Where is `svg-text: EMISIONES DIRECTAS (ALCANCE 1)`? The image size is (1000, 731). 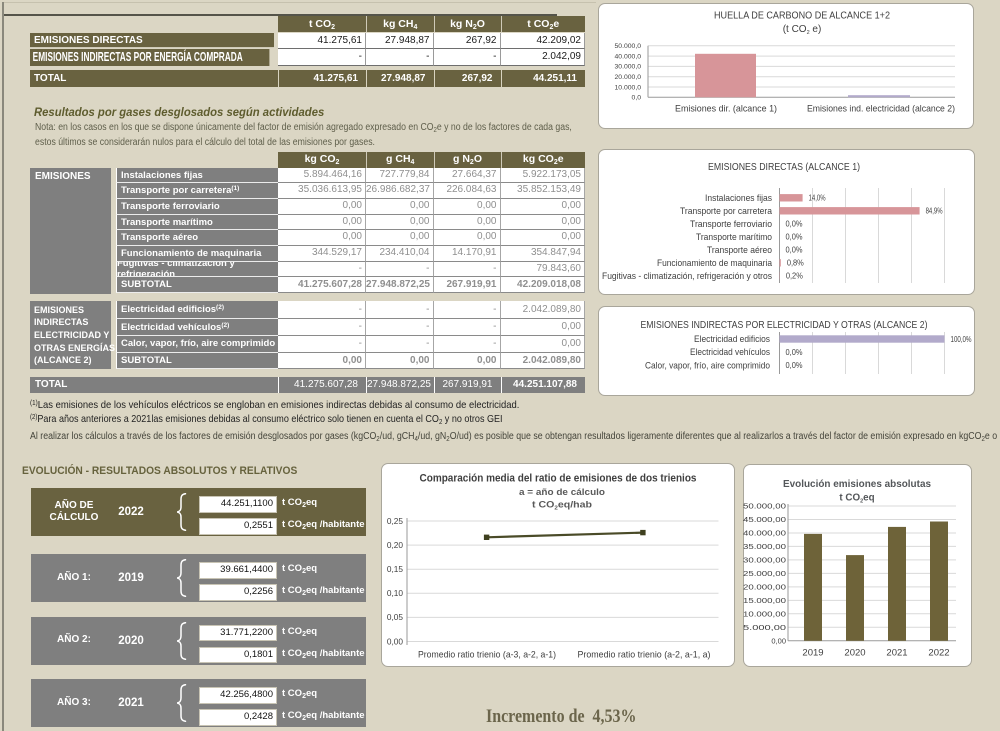
svg-text: EMISIONES DIRECTAS (ALCANCE 1) is located at coordinates (784, 167).